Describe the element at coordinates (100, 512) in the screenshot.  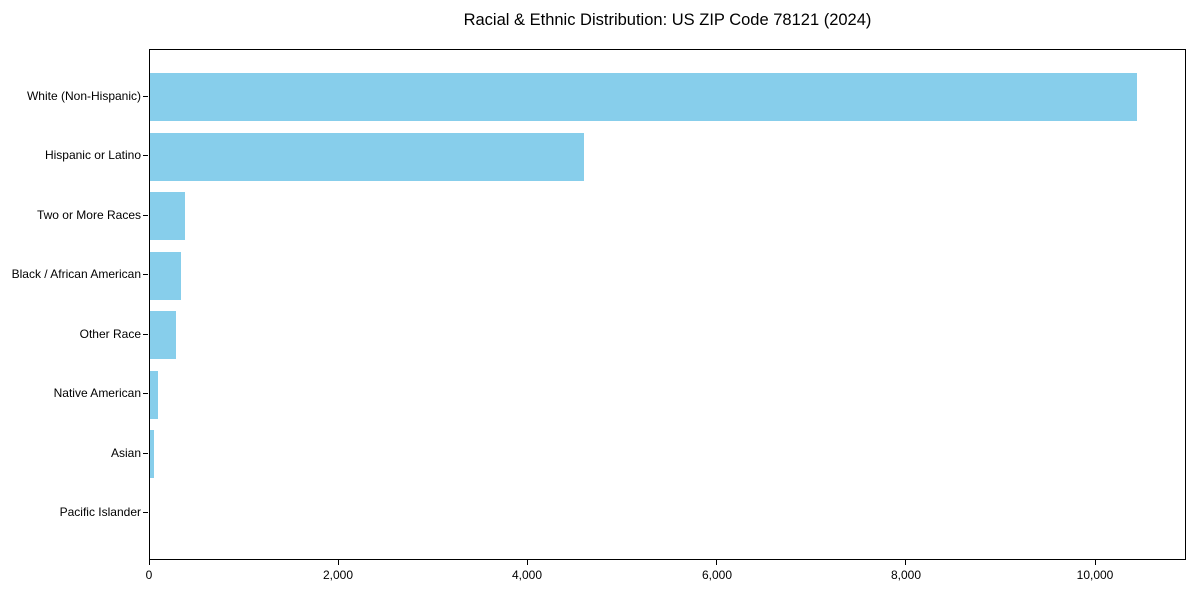
I see `y-tick-label: Pacific Islander` at that location.